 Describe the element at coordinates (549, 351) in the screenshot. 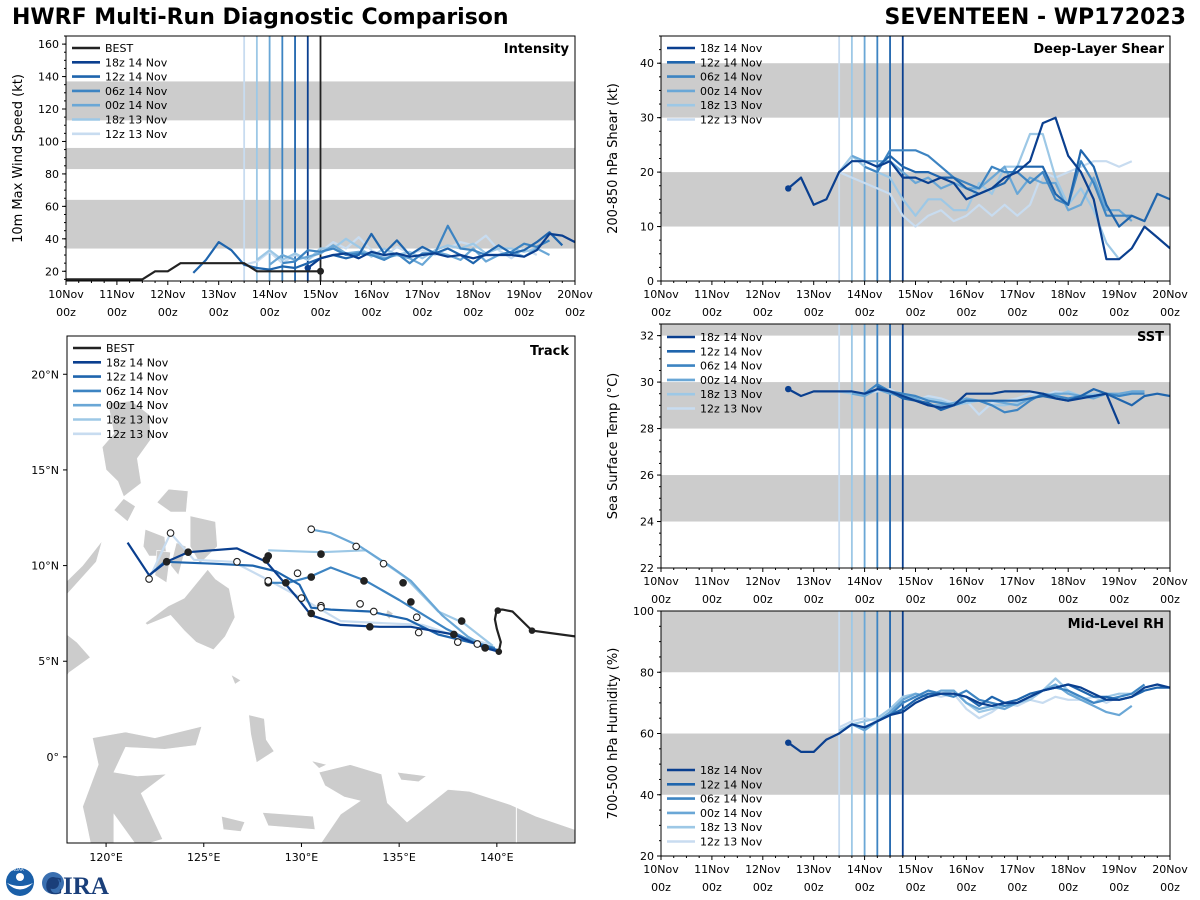

I see `track-panel-title: Track` at that location.